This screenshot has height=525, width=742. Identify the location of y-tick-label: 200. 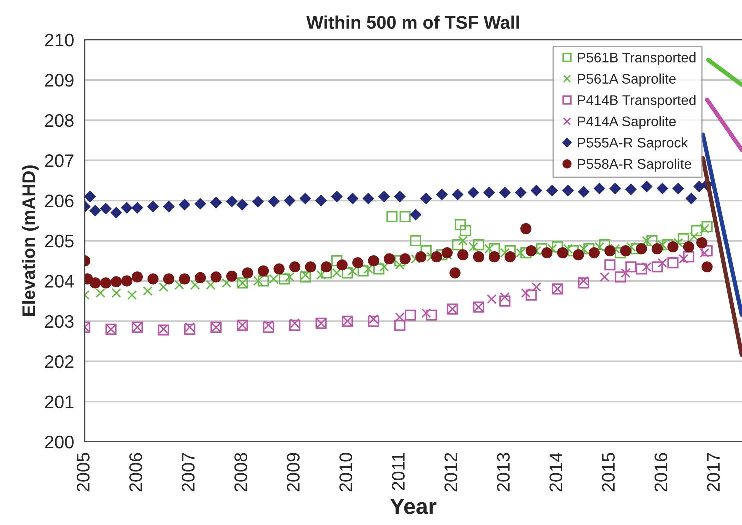
(59, 442).